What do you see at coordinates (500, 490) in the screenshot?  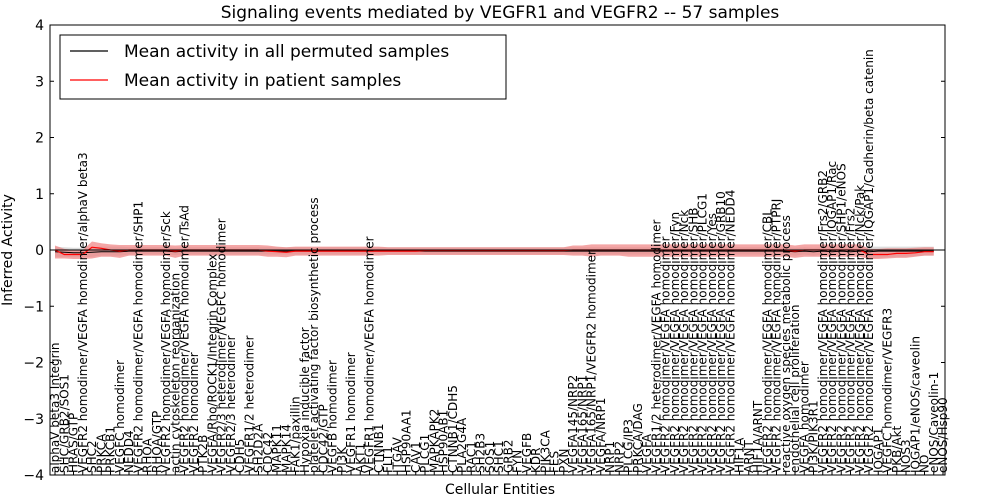 I see `x-axis-label: Cellular Entities` at bounding box center [500, 490].